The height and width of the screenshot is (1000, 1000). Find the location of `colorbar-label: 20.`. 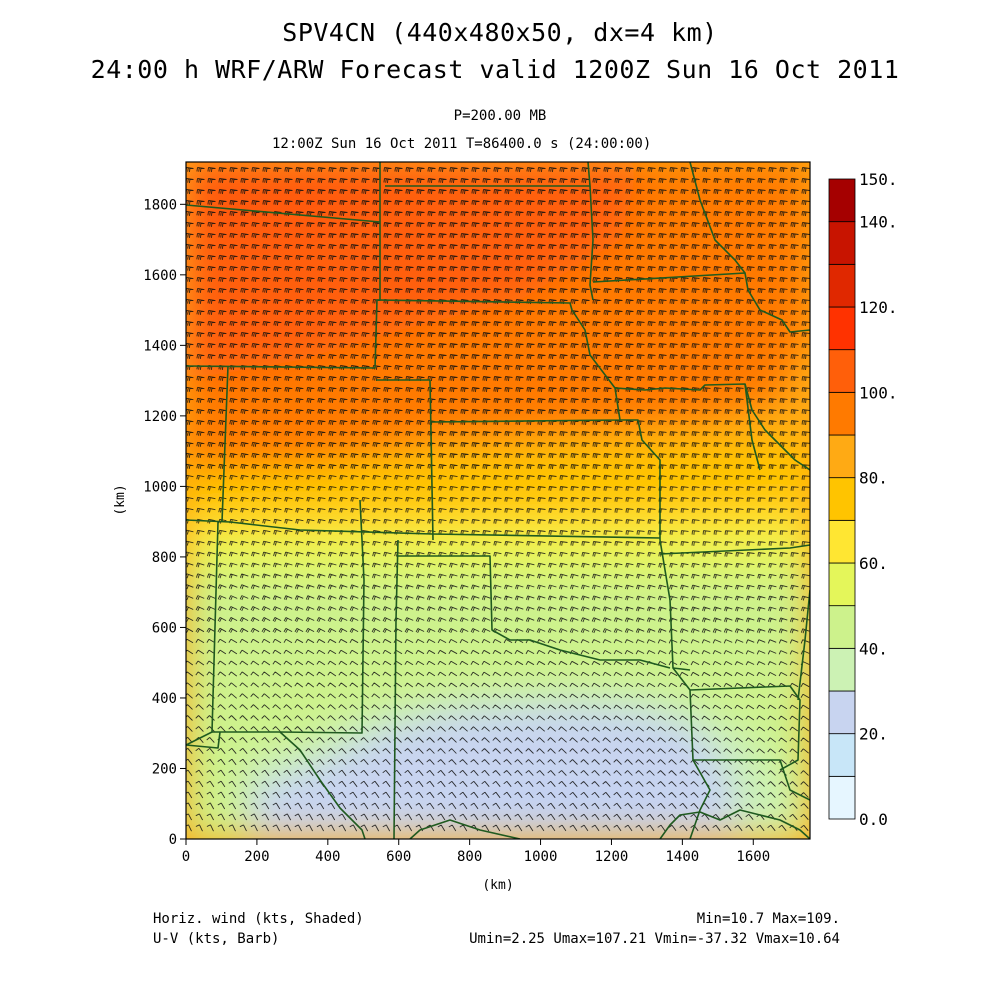

colorbar-label: 20. is located at coordinates (873, 734).